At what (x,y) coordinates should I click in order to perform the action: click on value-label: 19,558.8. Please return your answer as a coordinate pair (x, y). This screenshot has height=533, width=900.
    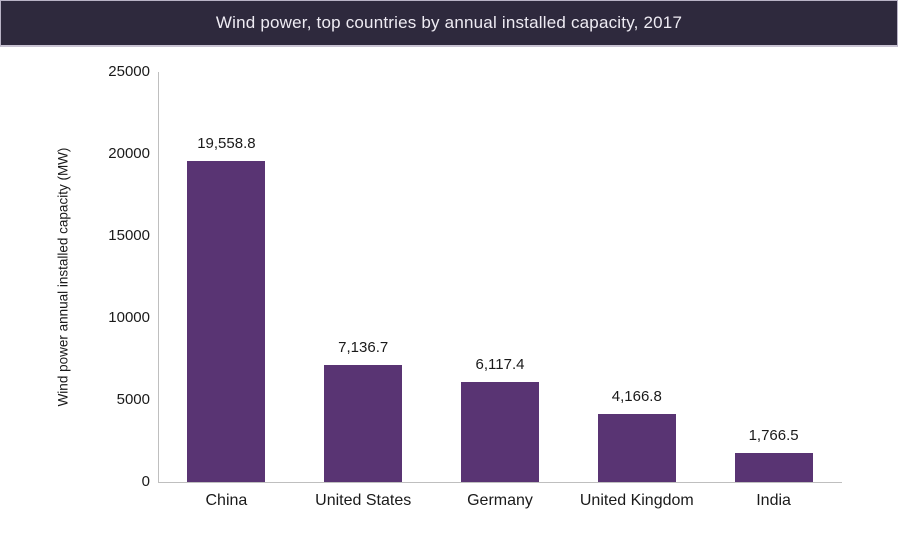
    Looking at the image, I should click on (226, 144).